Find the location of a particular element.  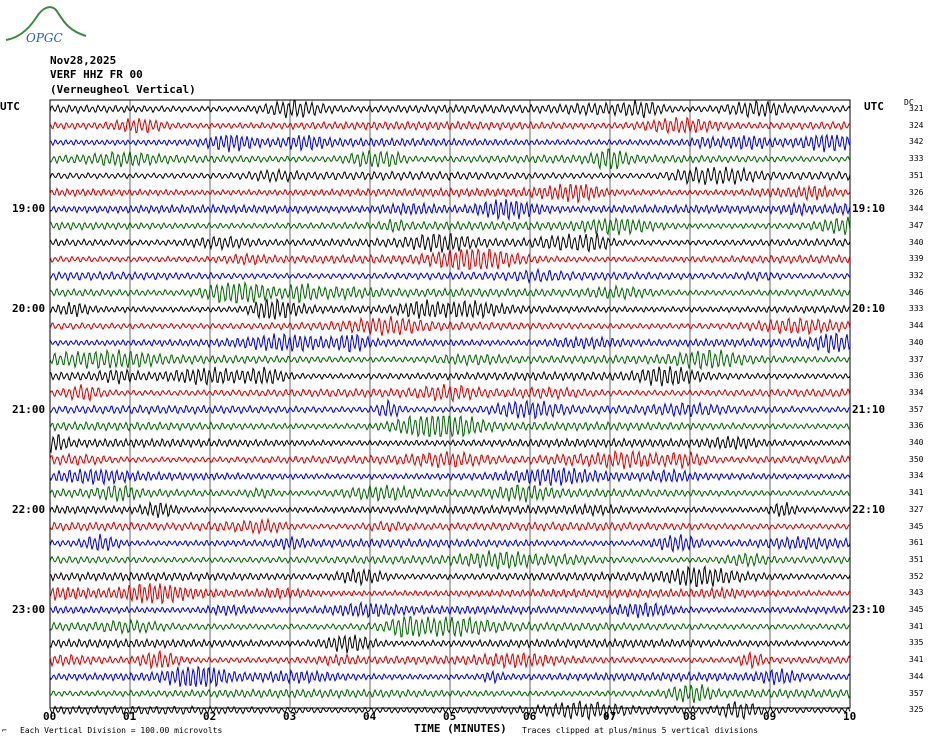

dc-title: DC is located at coordinates (909, 102).